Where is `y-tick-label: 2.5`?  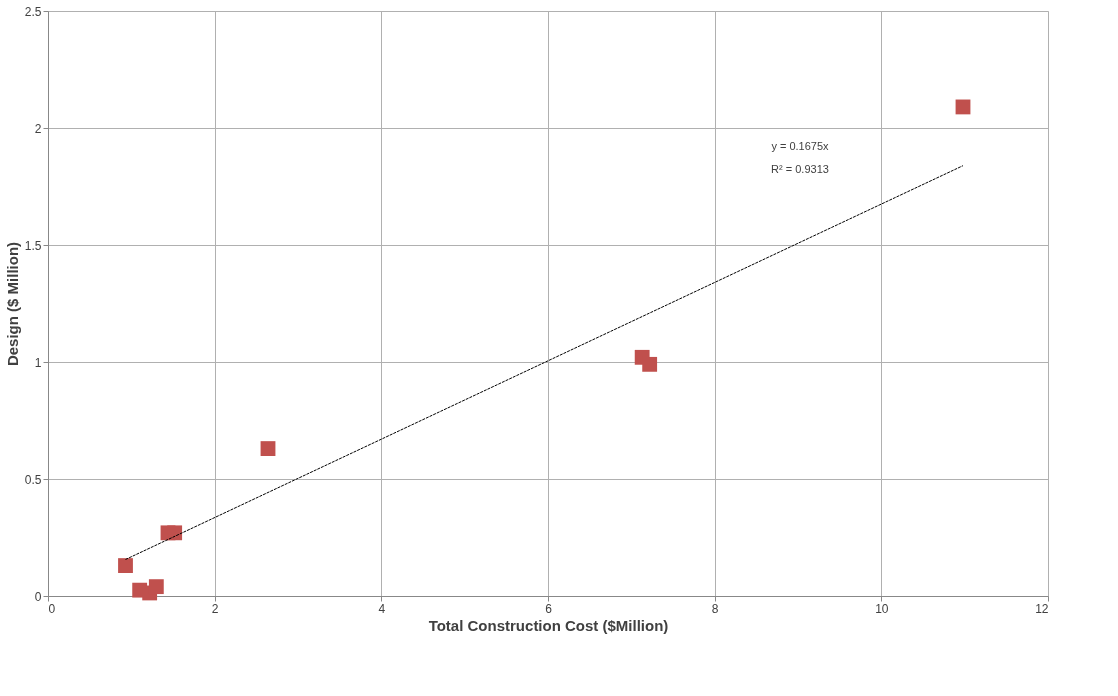
y-tick-label: 2.5 is located at coordinates (33, 11).